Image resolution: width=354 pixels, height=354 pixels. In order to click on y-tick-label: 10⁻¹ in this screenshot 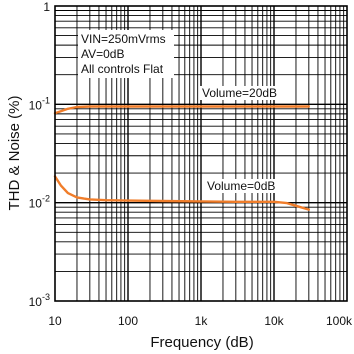, I will do `click(39, 103)`.